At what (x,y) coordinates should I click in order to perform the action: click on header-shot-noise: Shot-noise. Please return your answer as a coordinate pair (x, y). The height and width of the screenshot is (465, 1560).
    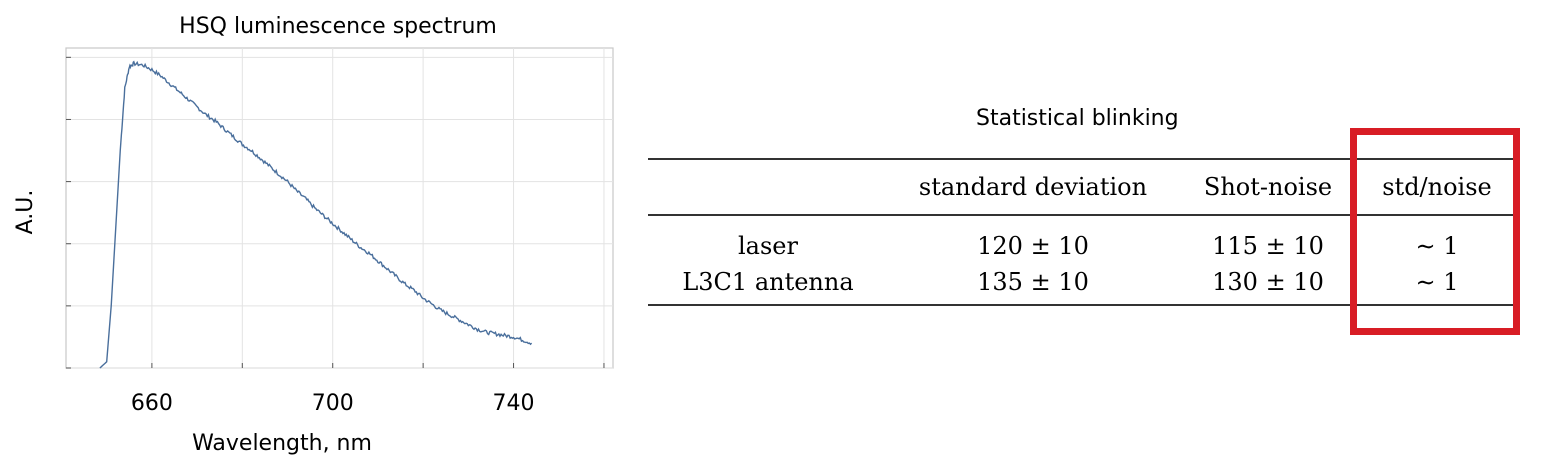
    Looking at the image, I should click on (1268, 187).